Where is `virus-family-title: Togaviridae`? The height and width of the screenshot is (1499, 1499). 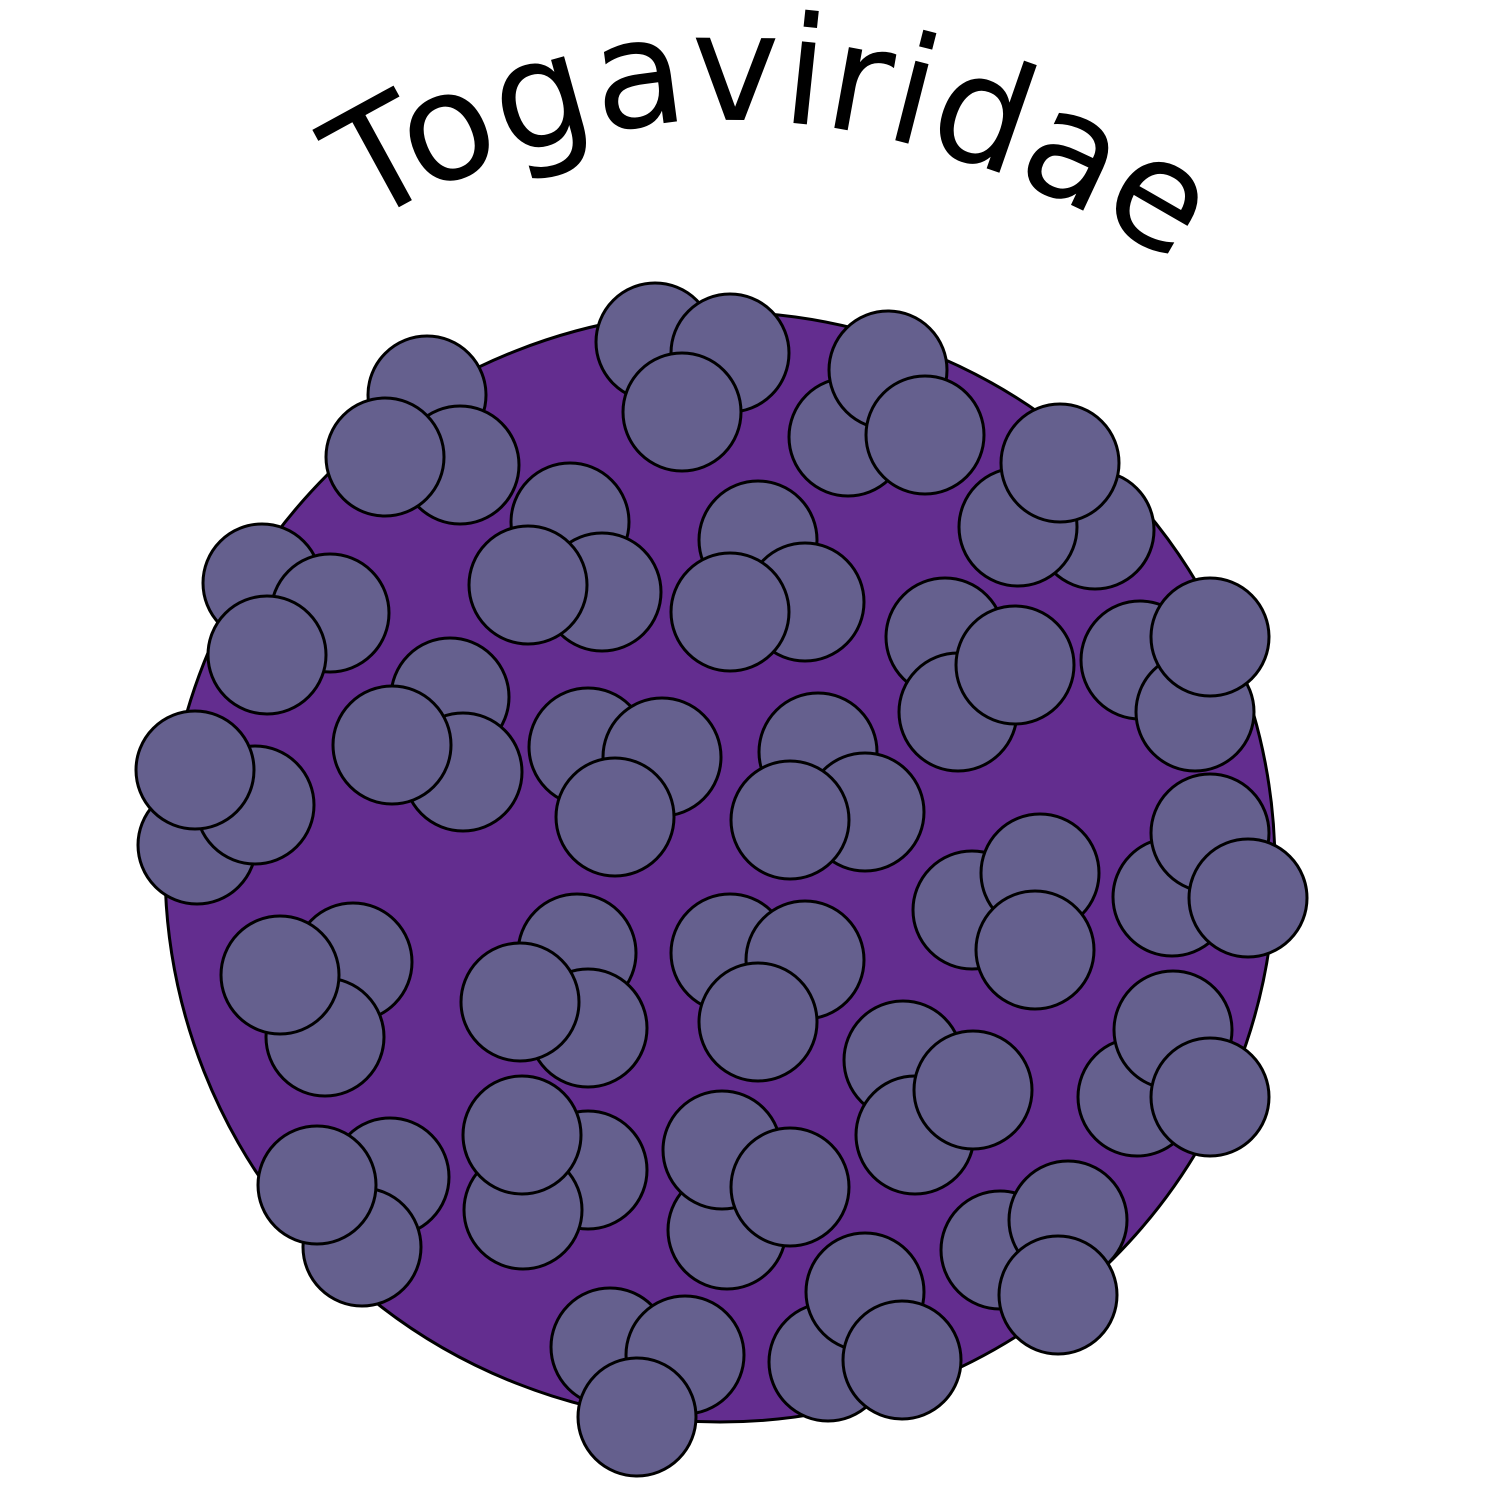
virus-family-title: Togaviridae is located at coordinates (771, 147).